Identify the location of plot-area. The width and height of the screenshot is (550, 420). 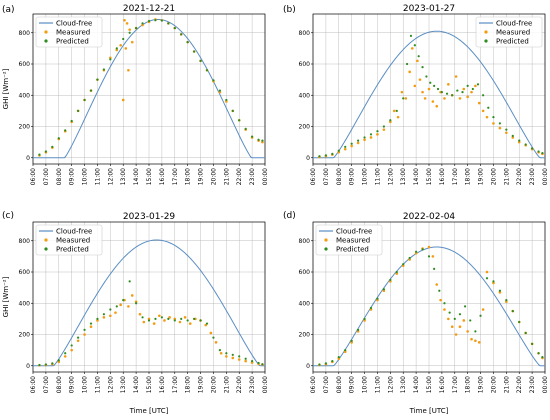
(149, 88).